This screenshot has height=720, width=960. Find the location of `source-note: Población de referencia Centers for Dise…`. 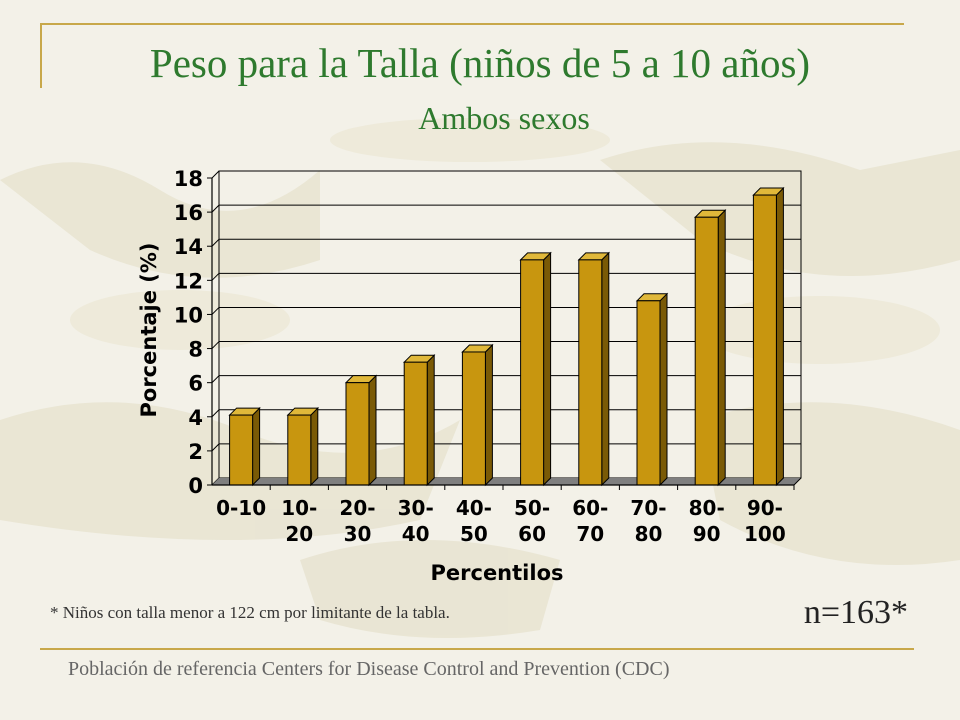

source-note: Población de referencia Centers for Dise… is located at coordinates (369, 669).